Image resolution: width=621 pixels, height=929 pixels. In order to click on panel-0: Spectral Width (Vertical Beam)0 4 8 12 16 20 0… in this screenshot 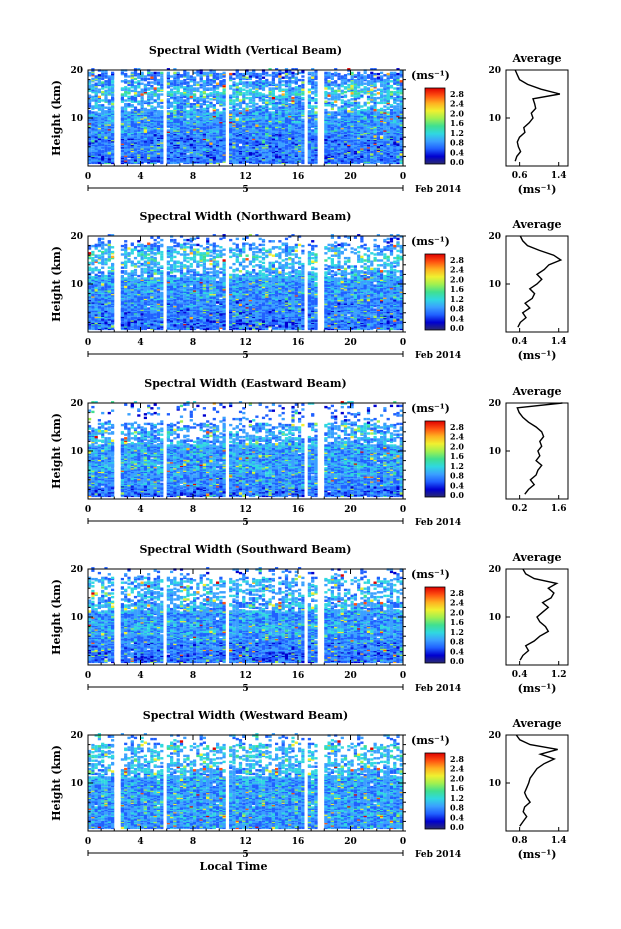, I will do `click(309, 120)`.